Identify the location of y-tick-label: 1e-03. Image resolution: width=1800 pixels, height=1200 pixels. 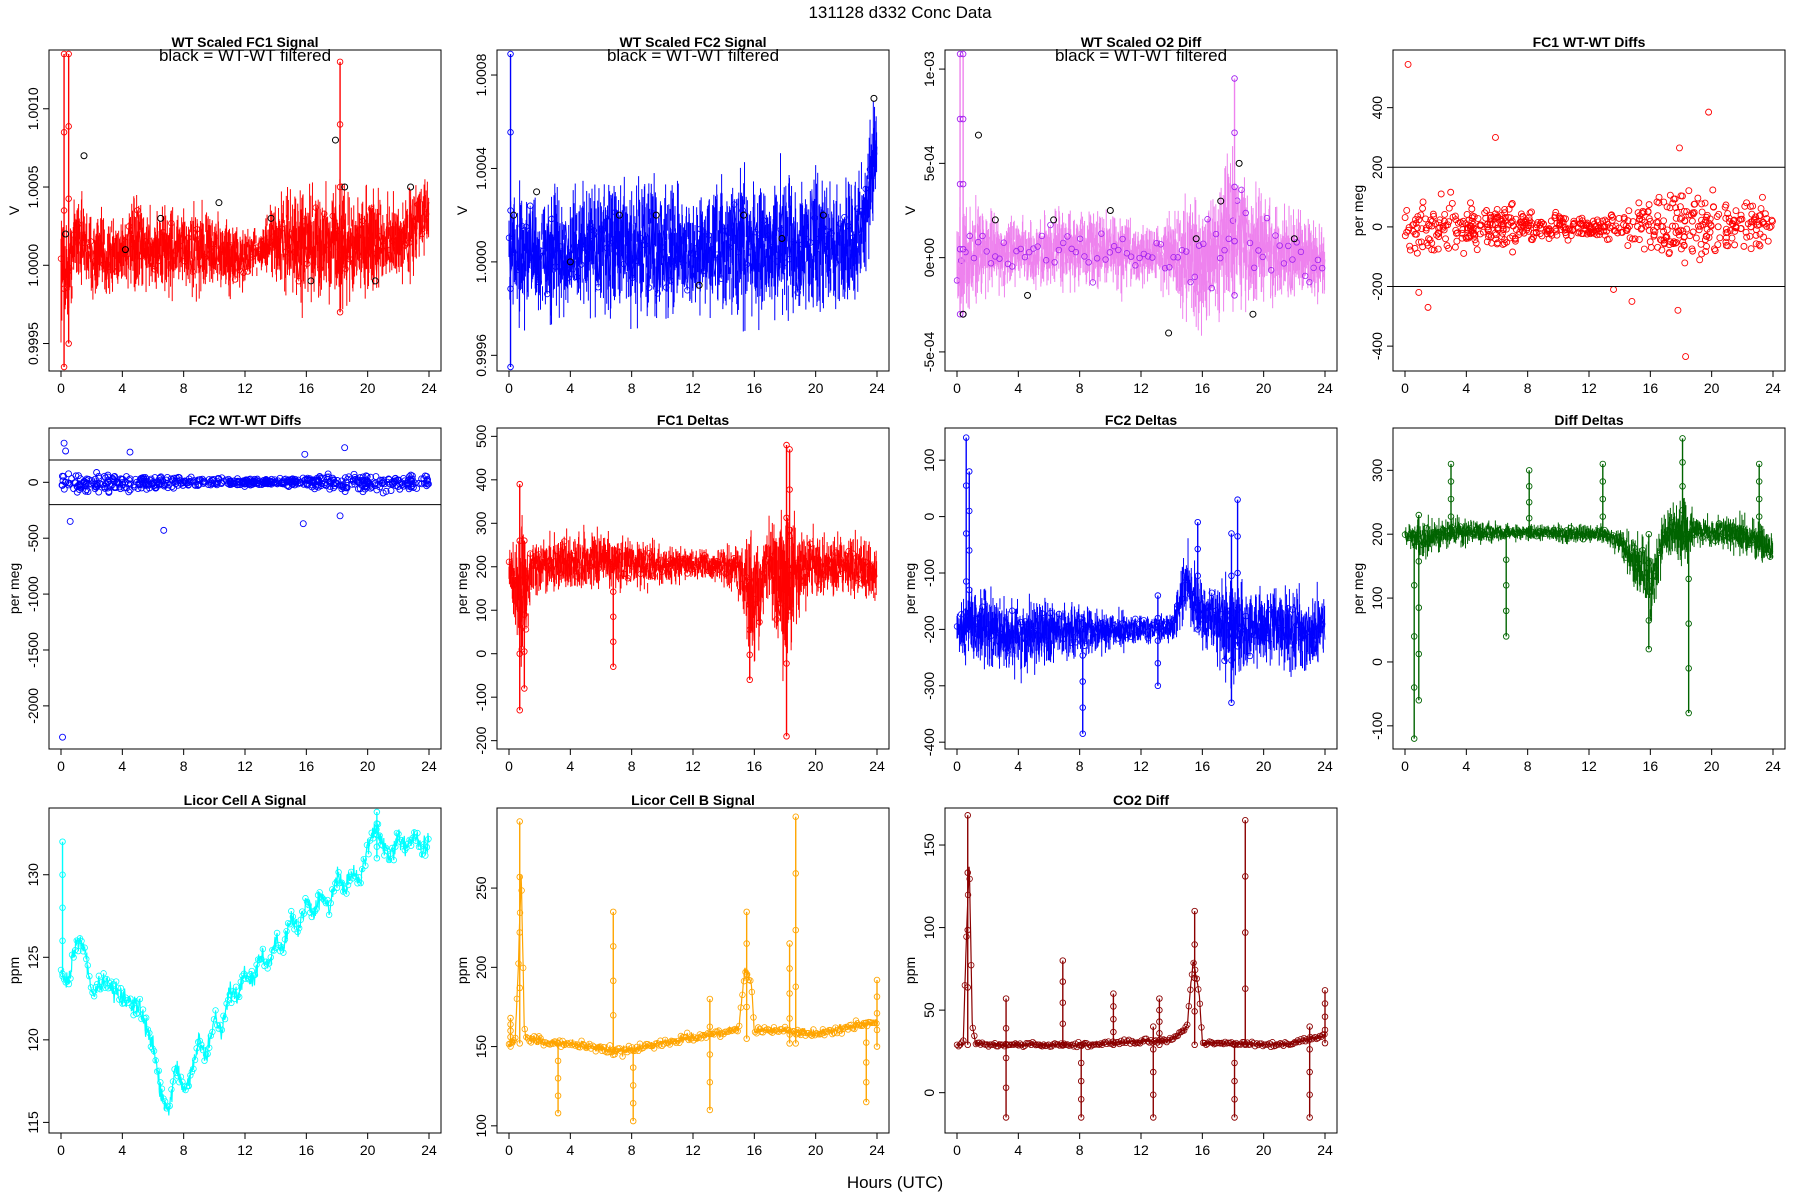
(929, 69).